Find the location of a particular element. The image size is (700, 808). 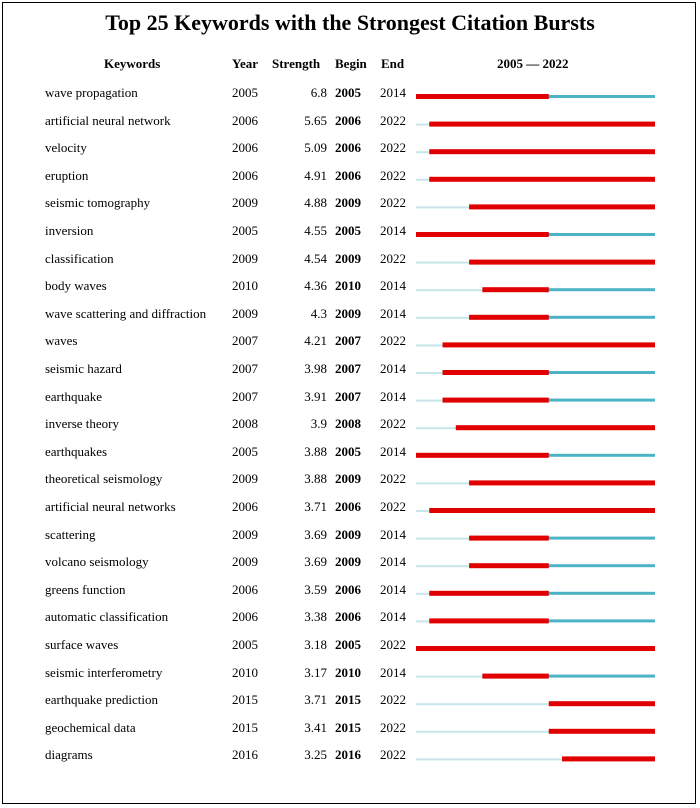

header-year: Year is located at coordinates (245, 63).